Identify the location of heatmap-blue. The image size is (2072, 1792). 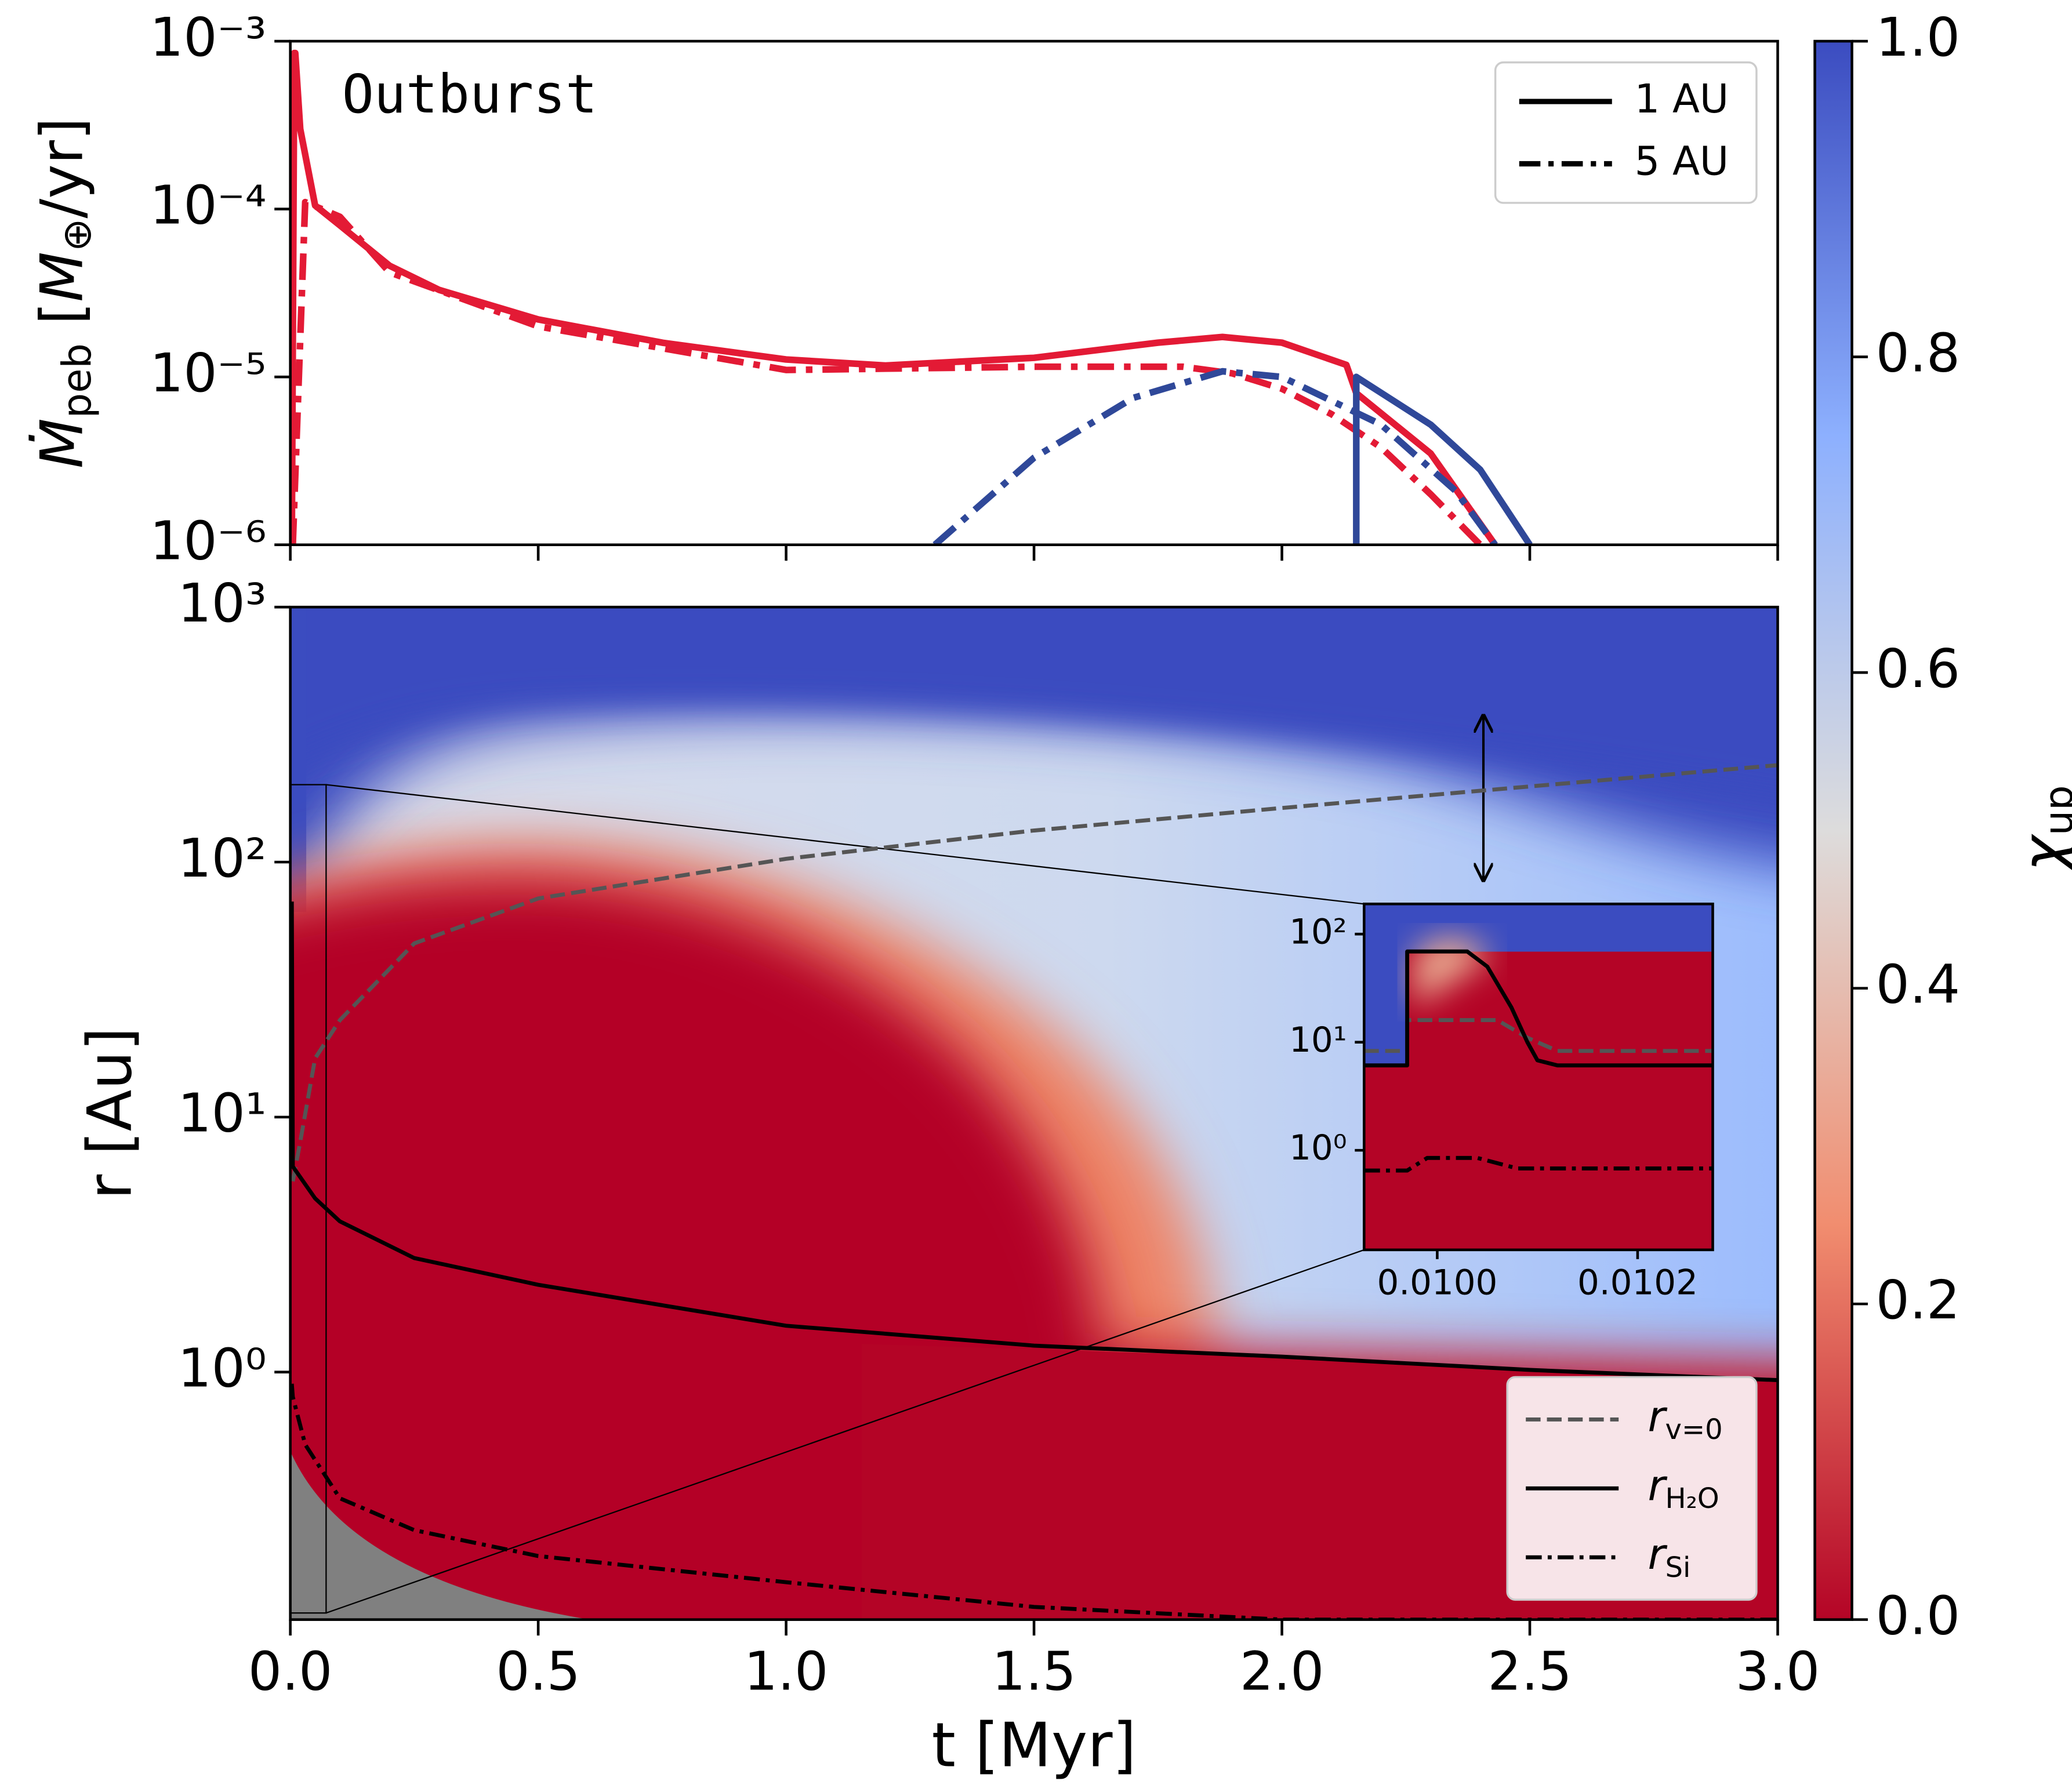
(1034, 702).